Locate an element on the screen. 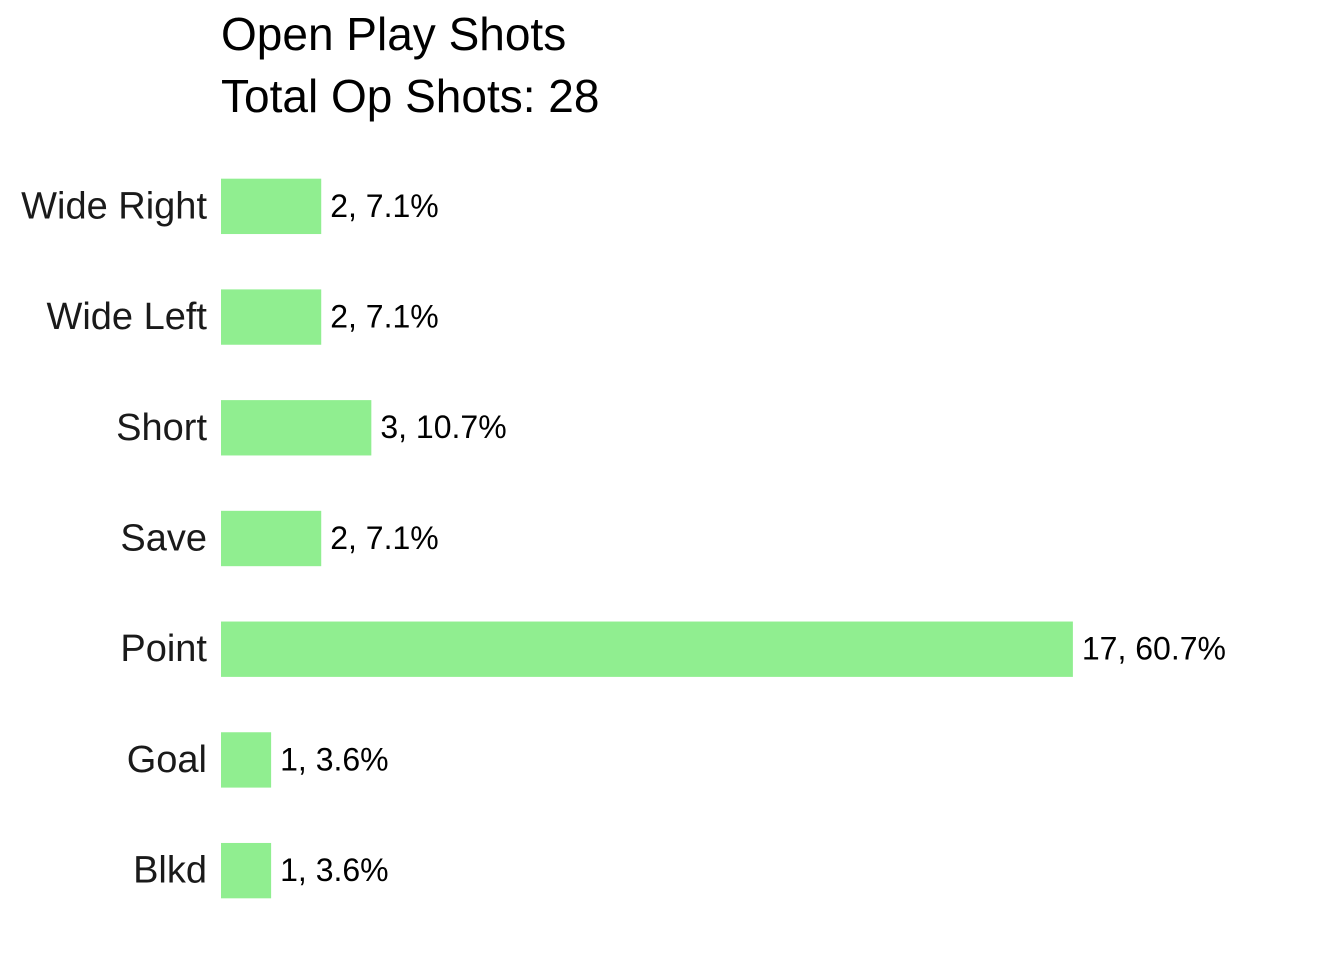 This screenshot has height=960, width=1344. chart-title: Open Play Shots is located at coordinates (393, 34).